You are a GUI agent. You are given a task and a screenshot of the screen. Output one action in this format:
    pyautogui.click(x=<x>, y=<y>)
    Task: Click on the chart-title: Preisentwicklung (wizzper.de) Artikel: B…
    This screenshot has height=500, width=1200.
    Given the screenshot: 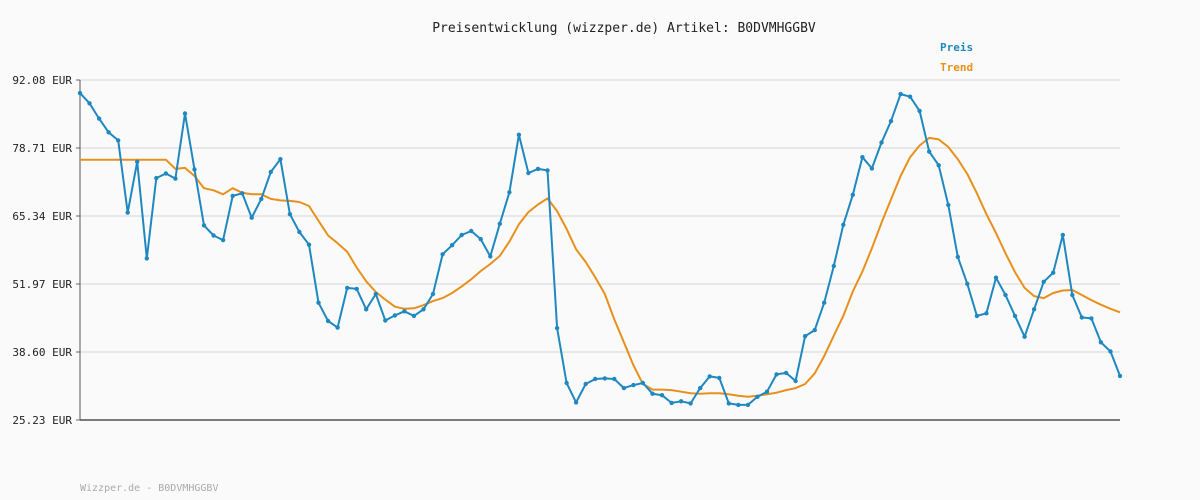 What is the action you would take?
    pyautogui.click(x=624, y=28)
    